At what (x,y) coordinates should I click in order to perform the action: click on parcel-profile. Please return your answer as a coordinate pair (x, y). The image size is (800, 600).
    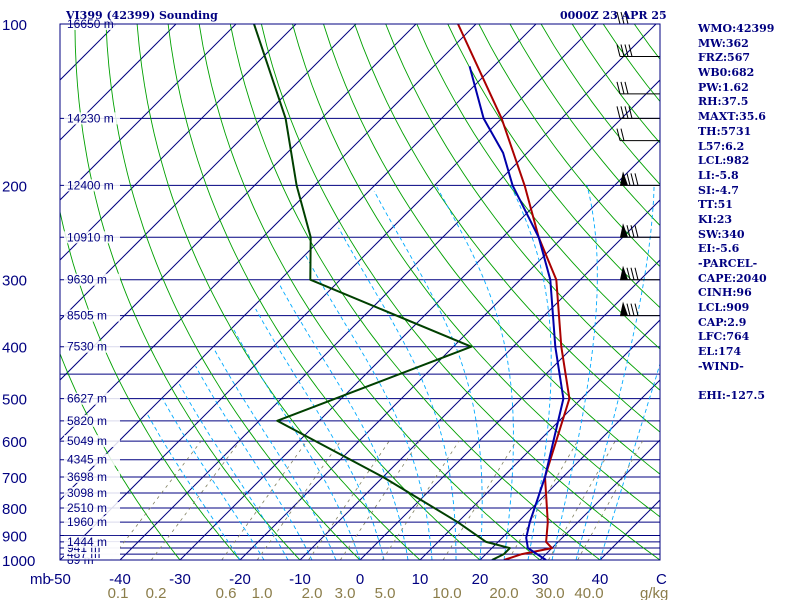
    Looking at the image, I should click on (516, 313).